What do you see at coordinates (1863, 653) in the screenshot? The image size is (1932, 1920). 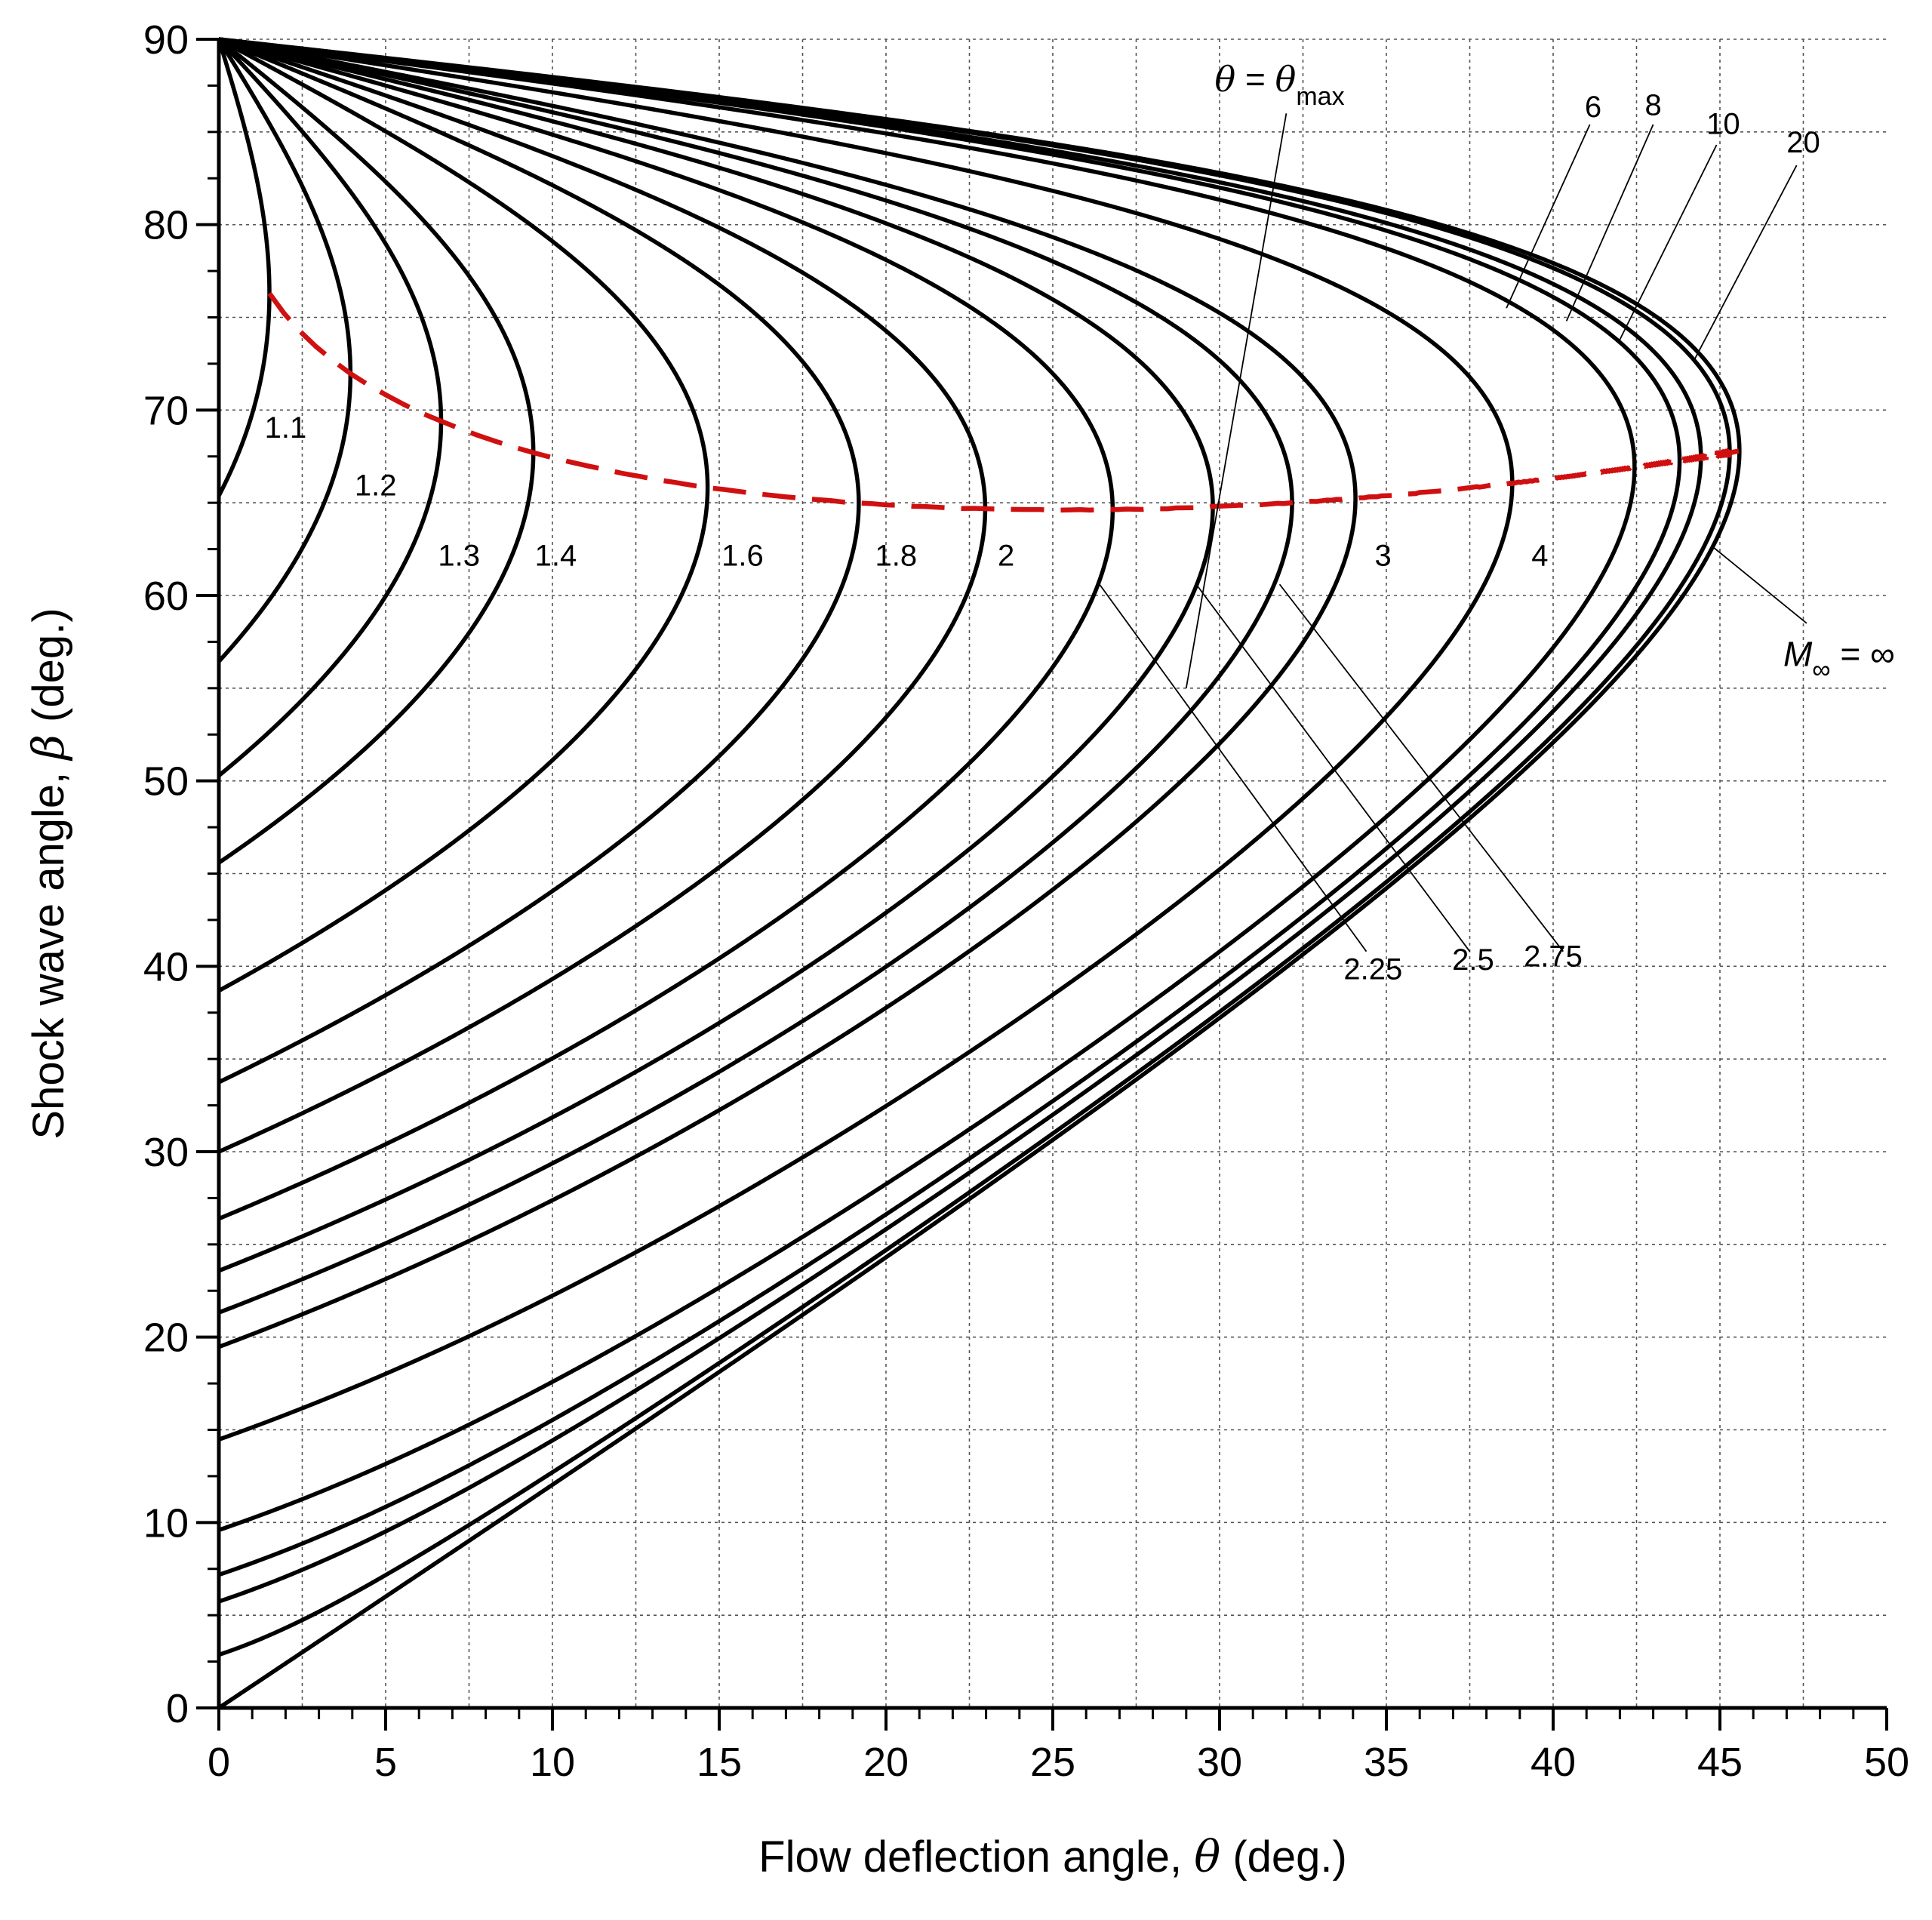 I see `equals-infinity: = ∞` at bounding box center [1863, 653].